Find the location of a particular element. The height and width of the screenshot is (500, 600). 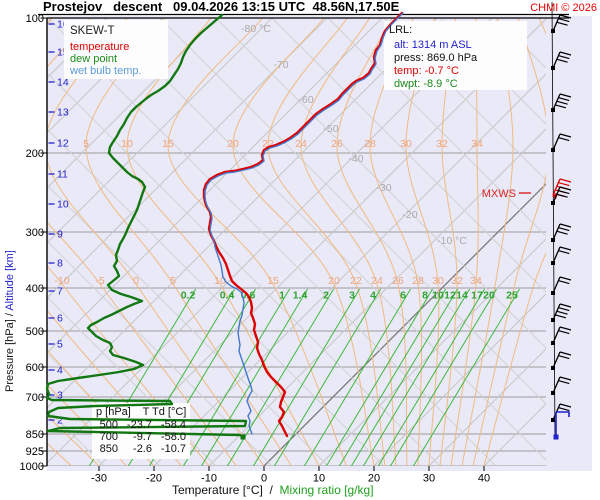

mixing-ratio-label: 8 is located at coordinates (425, 296).